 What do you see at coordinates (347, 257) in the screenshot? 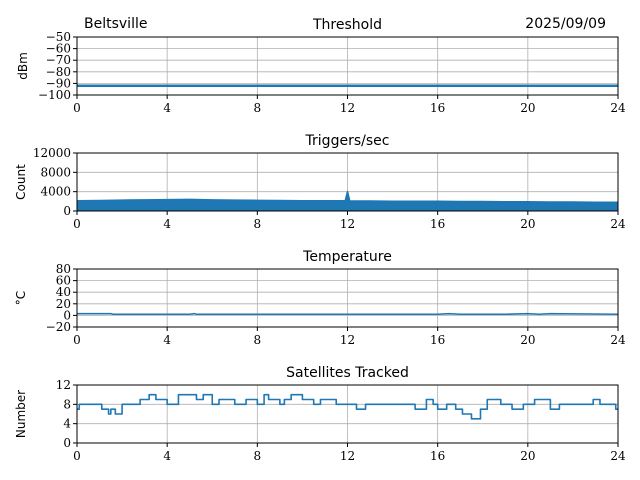
I see `panel-title: Temperature` at bounding box center [347, 257].